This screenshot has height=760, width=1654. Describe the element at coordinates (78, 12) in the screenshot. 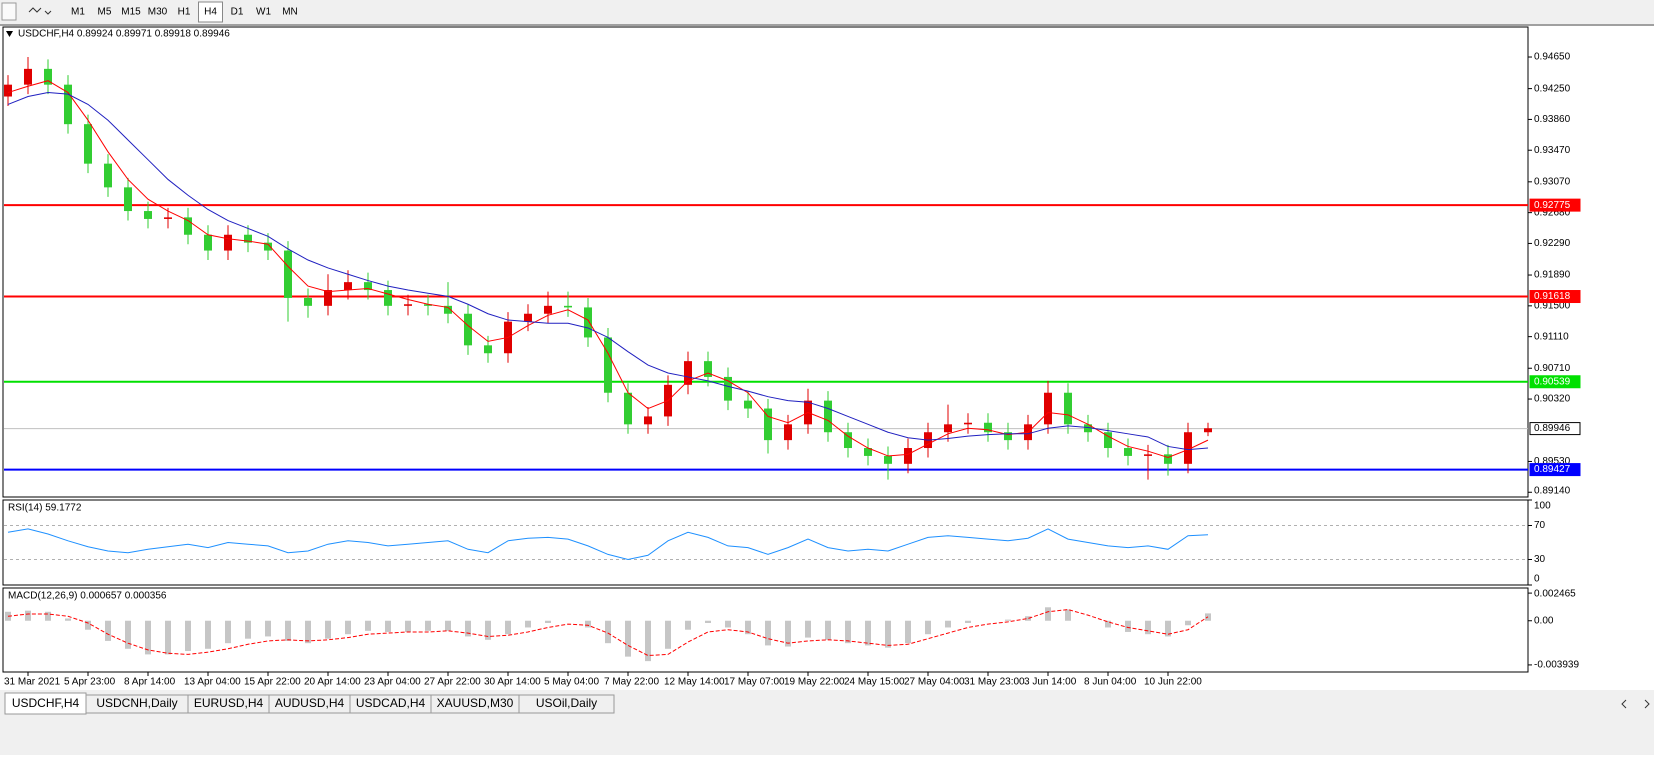

I see `timeframe-button: M1` at that location.